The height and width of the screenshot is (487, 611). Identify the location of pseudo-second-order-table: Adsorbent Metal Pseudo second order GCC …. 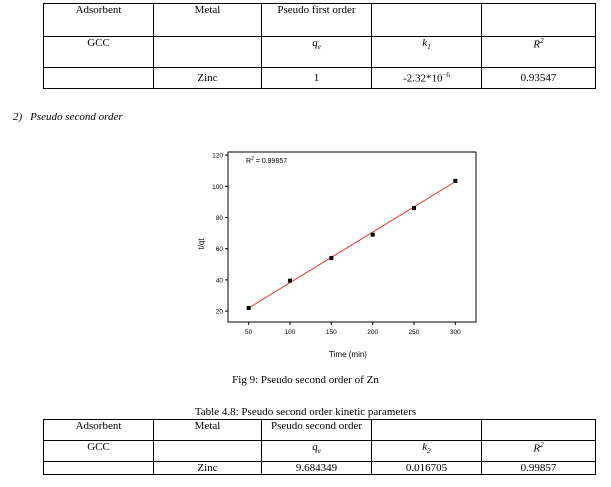
(319, 447).